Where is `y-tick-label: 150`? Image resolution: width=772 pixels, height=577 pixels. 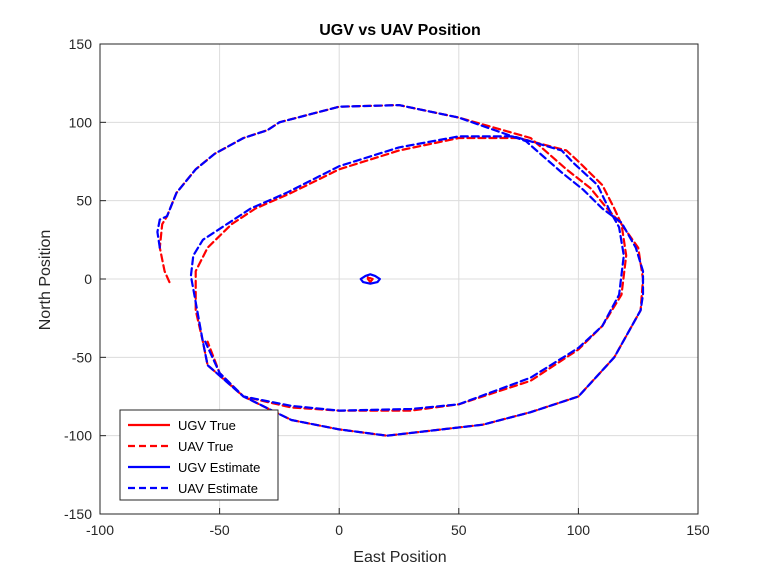 y-tick-label: 150 is located at coordinates (81, 44).